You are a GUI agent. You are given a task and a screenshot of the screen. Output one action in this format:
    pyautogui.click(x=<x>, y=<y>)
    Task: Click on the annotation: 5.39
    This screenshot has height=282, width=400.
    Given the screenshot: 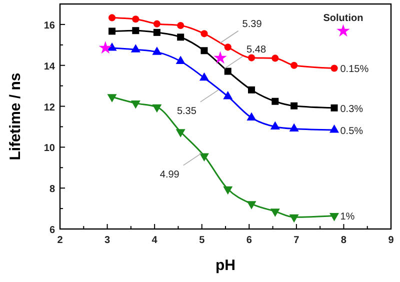 What is the action you would take?
    pyautogui.click(x=252, y=24)
    